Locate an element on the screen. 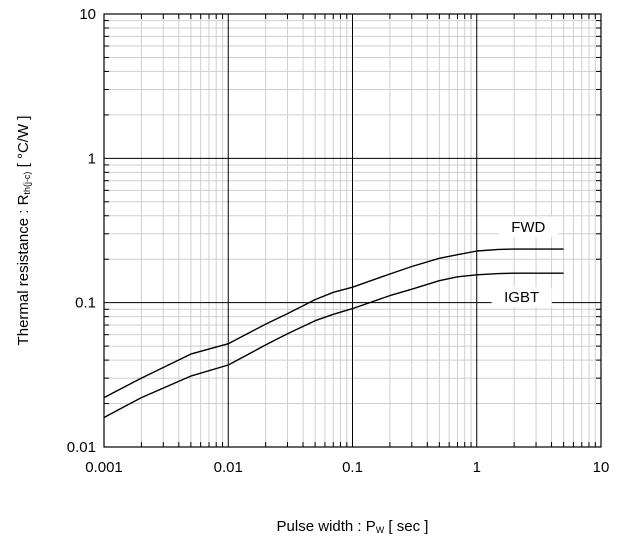  series-label-fwd: FWD is located at coordinates (528, 227).